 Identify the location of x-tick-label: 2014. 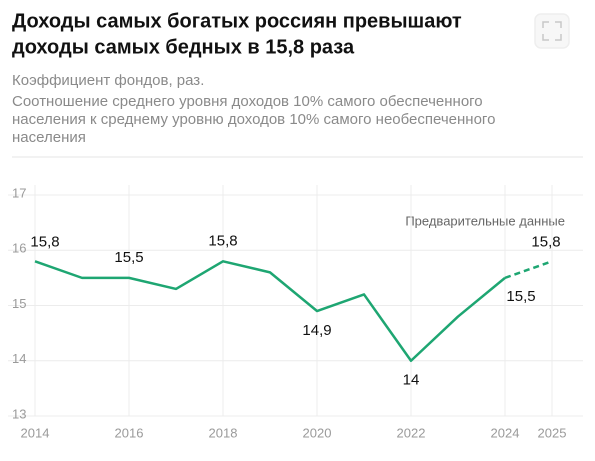
(35, 432).